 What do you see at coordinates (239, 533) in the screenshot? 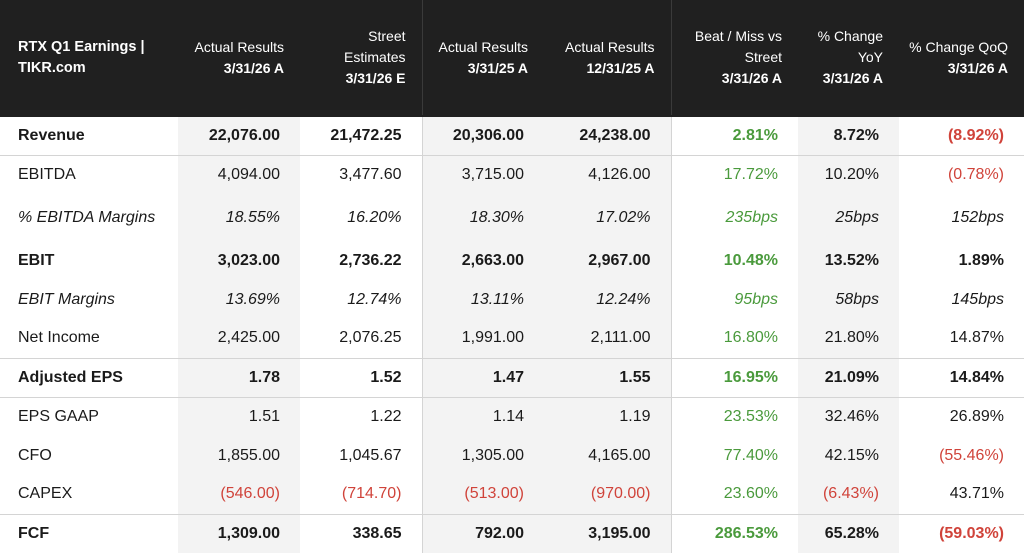
I see `cell-actual: 1,309.00` at bounding box center [239, 533].